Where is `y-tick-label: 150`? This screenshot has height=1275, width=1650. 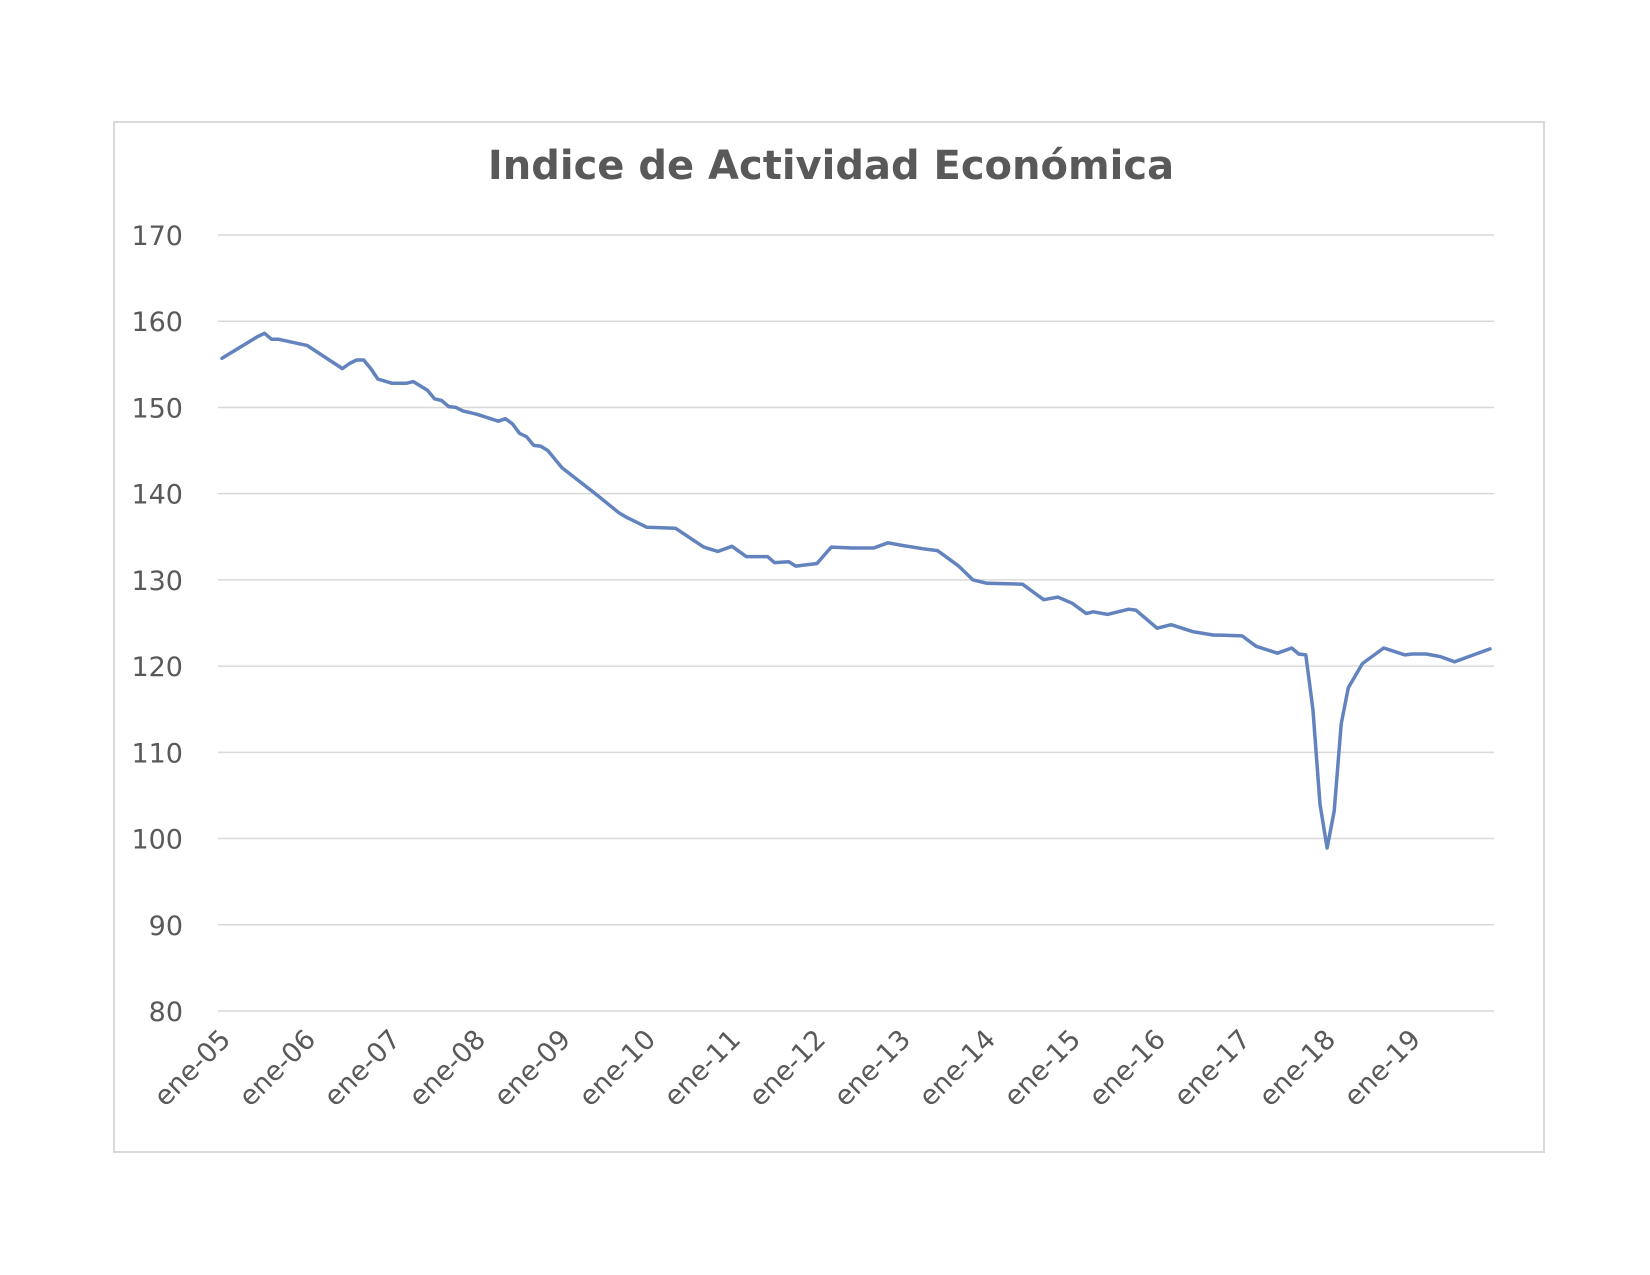
y-tick-label: 150 is located at coordinates (157, 408).